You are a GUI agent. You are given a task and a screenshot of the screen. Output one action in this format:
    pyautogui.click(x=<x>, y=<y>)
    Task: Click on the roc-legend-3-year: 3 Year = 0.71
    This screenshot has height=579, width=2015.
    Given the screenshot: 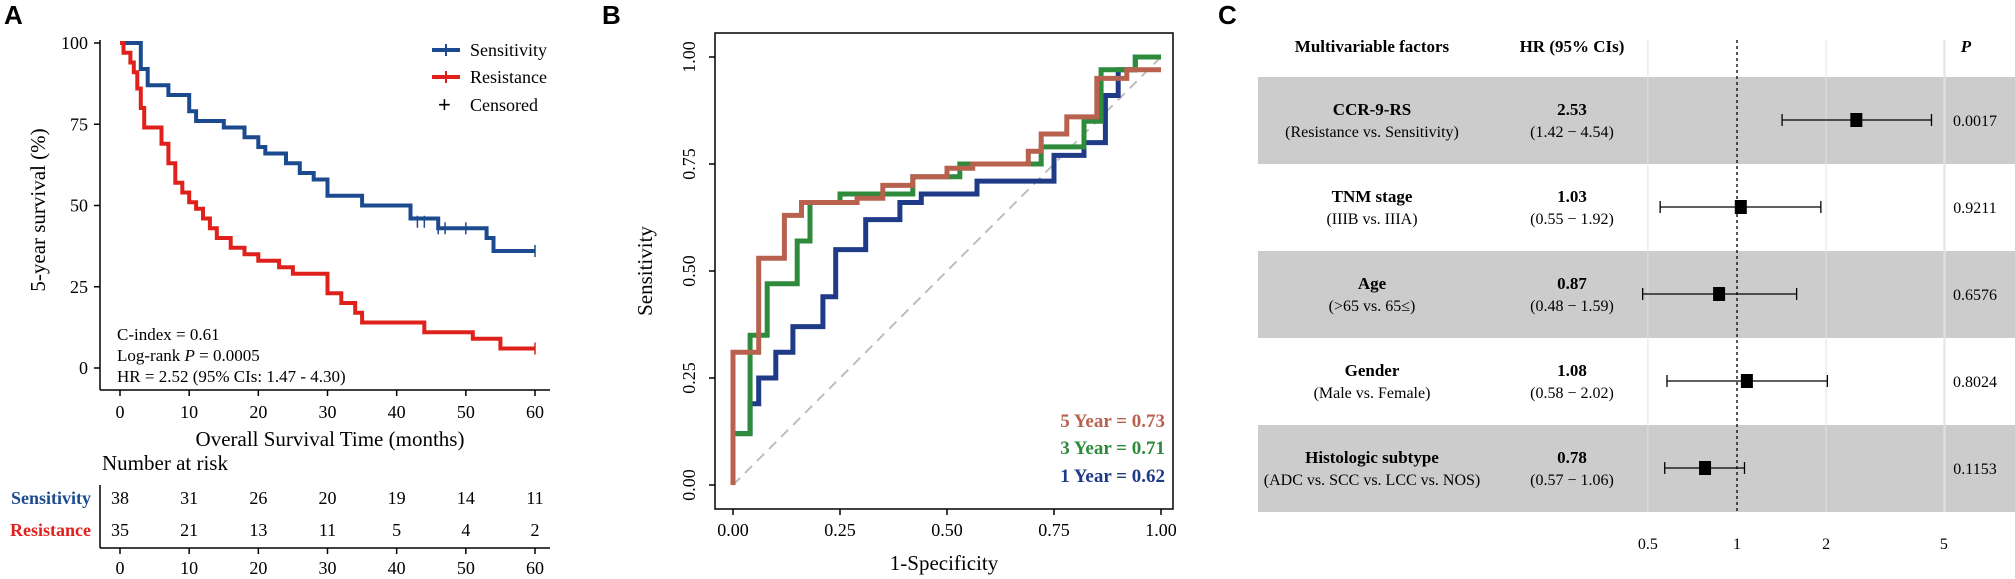 What is the action you would take?
    pyautogui.click(x=1112, y=448)
    